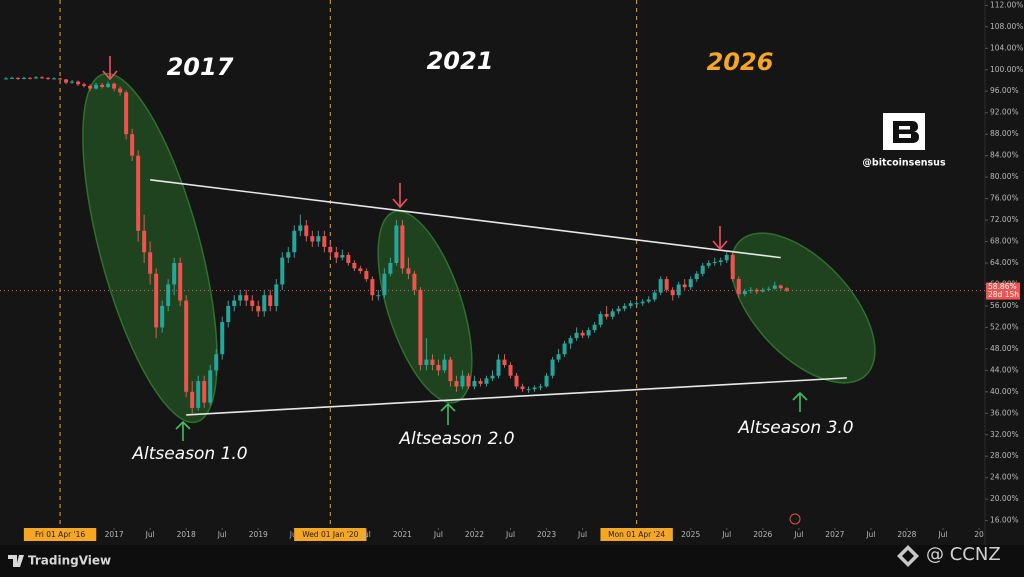 The width and height of the screenshot is (1024, 577). I want to click on y-tick-label: 28.00%, so click(1004, 455).